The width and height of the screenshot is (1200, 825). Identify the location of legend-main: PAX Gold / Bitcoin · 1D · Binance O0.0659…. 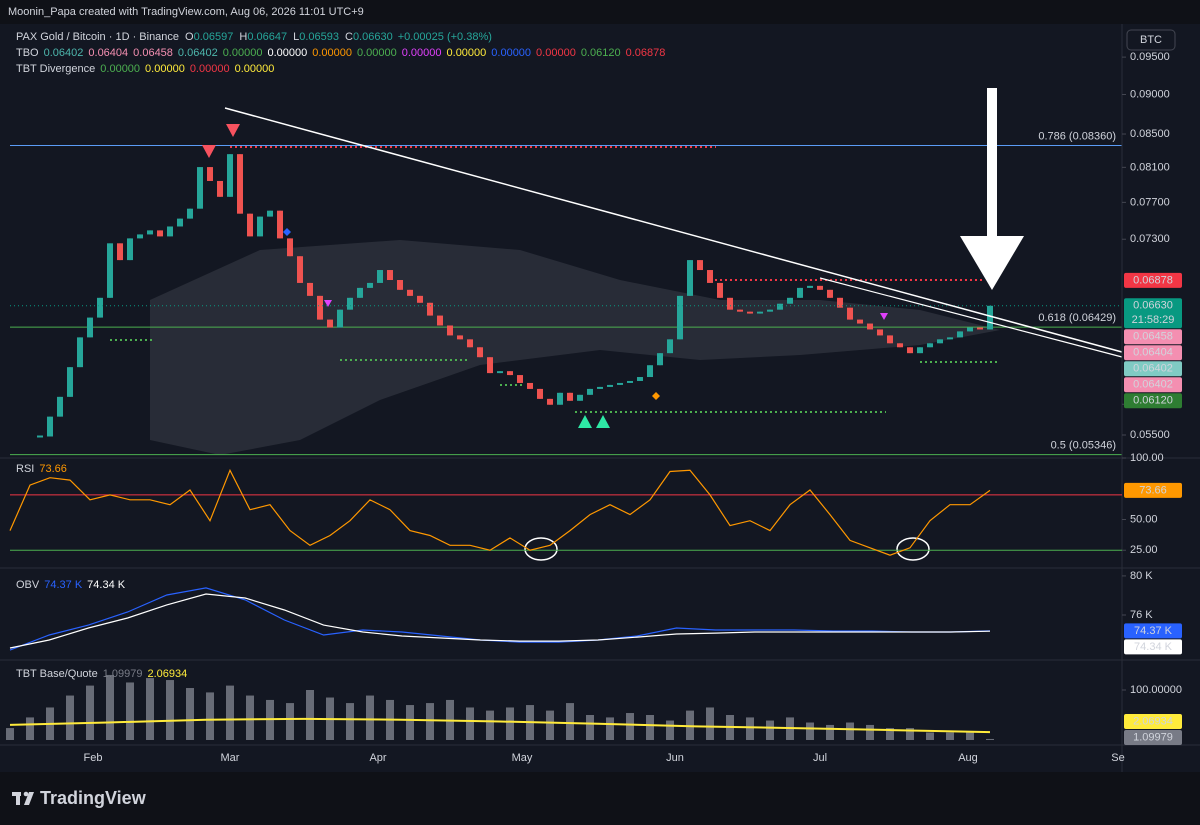
(254, 37).